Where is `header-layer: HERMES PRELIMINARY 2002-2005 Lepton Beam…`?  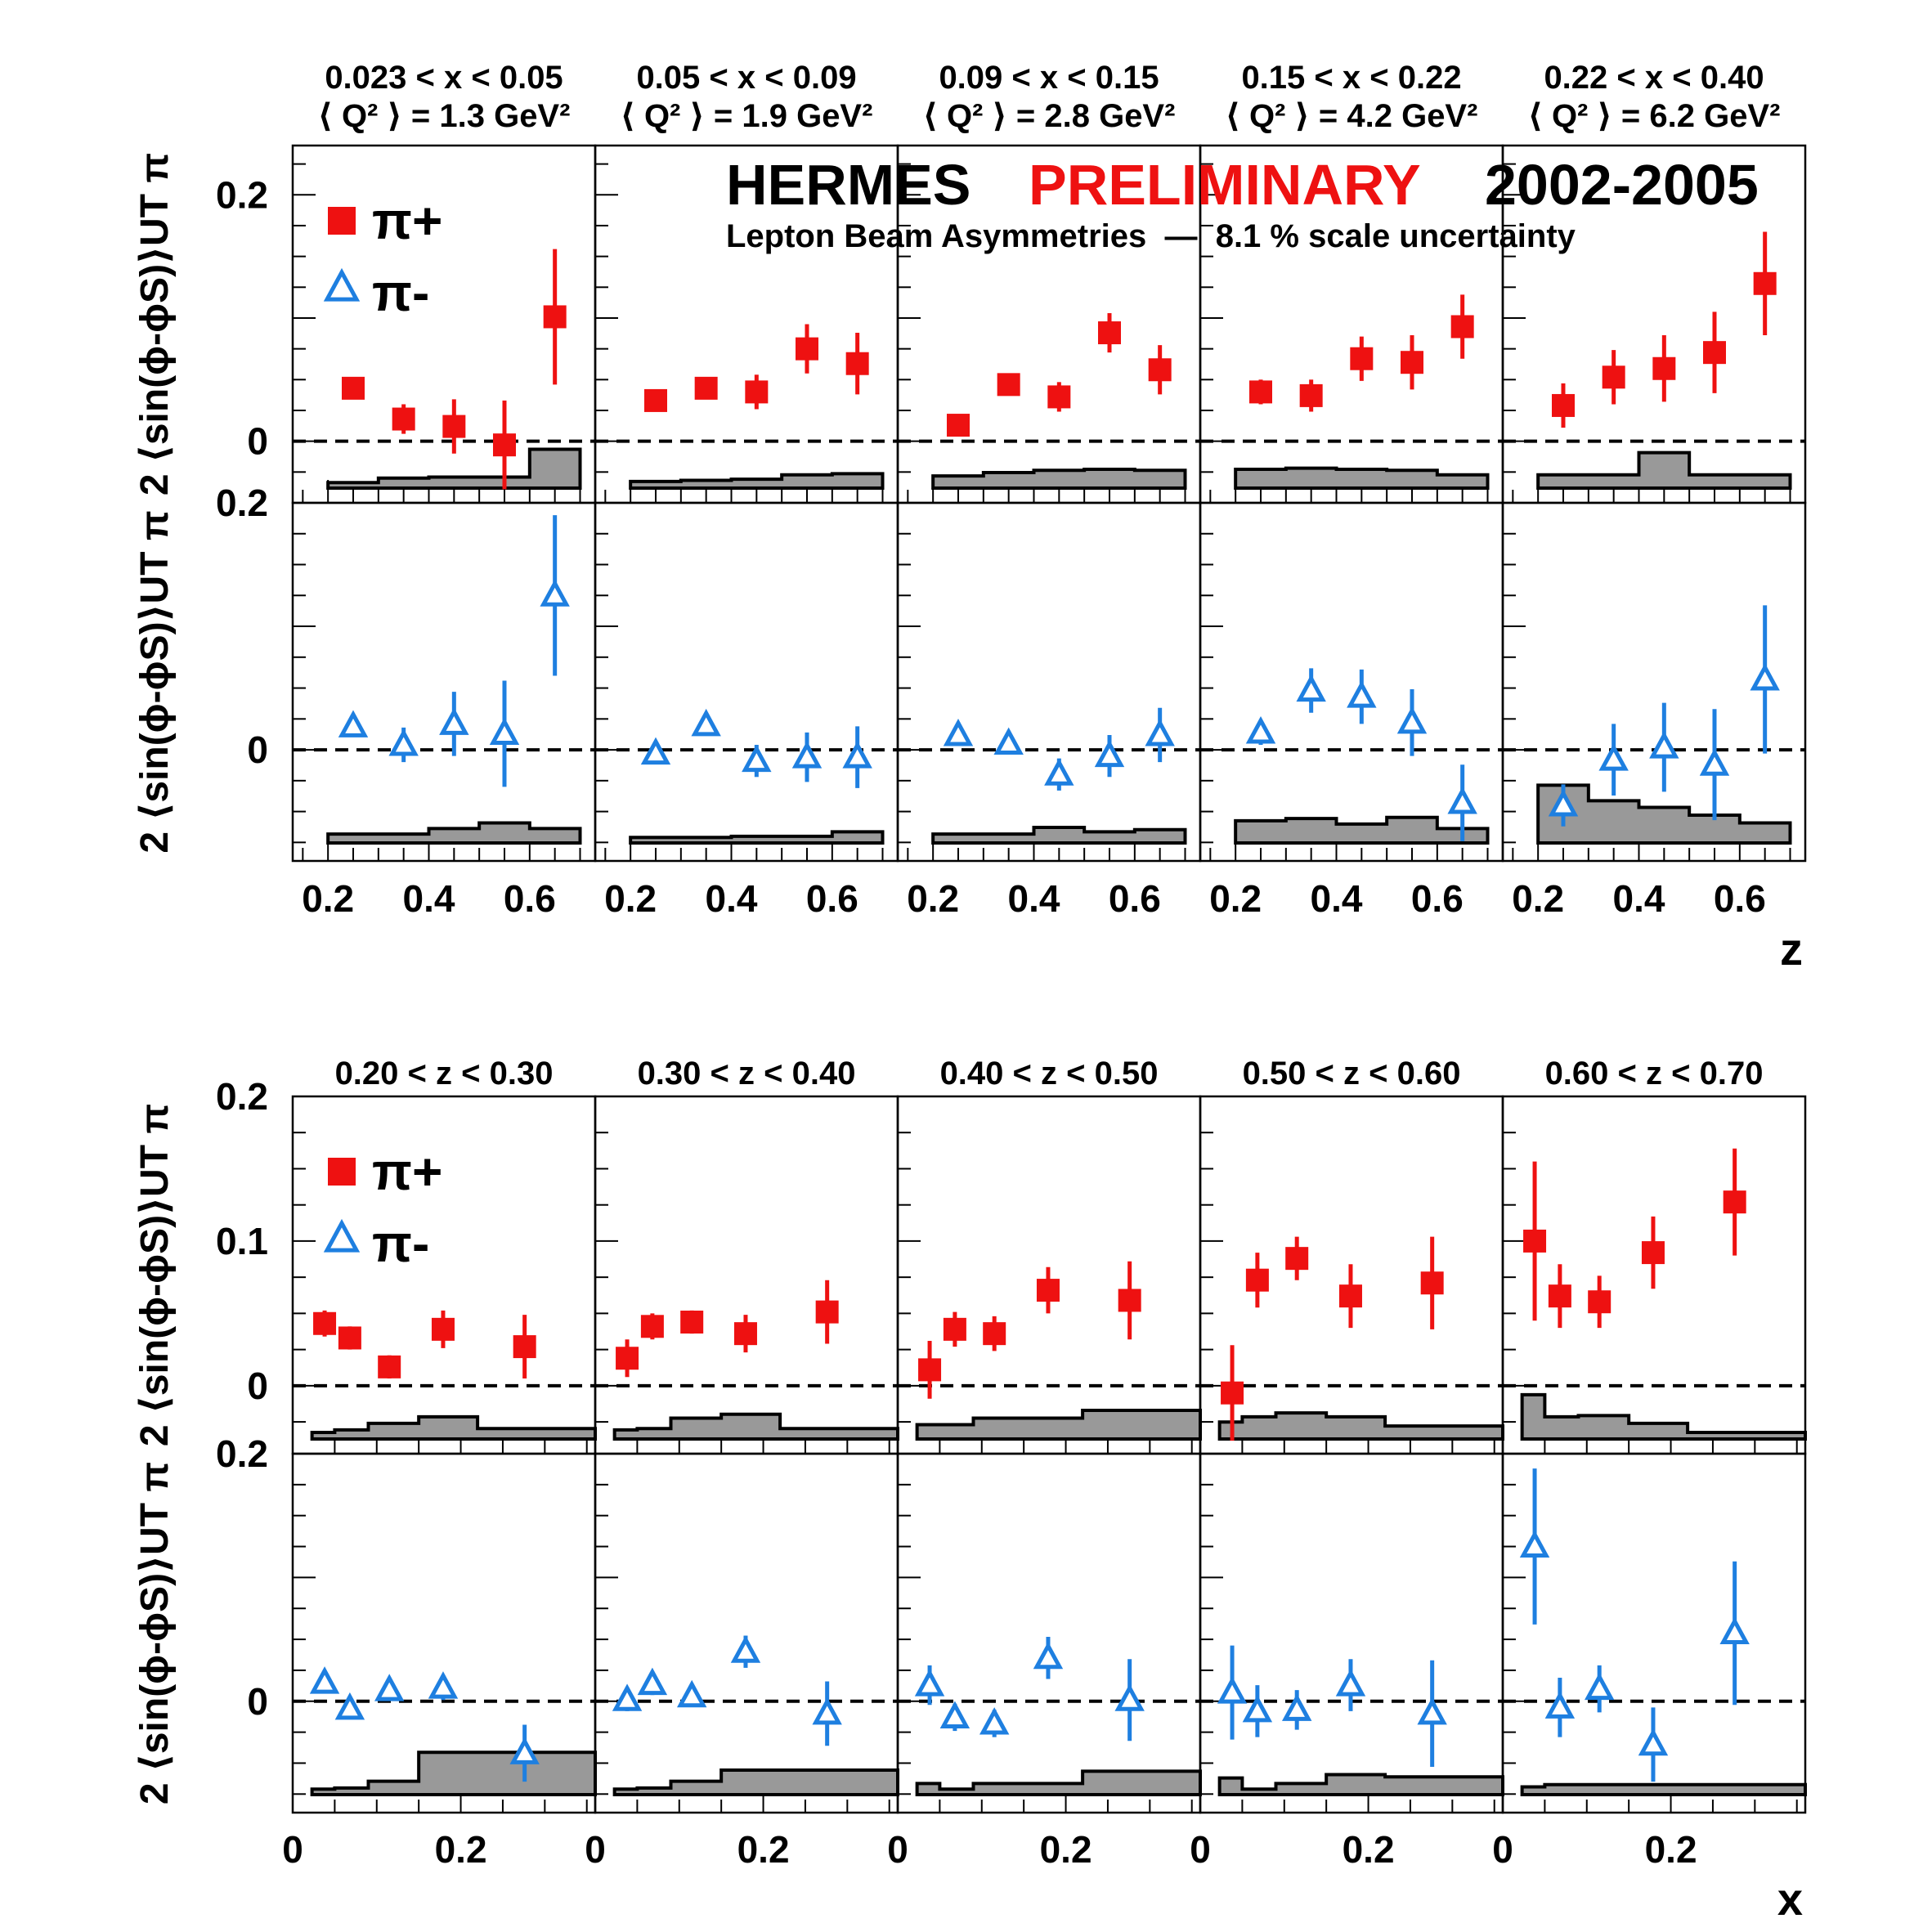 header-layer: HERMES PRELIMINARY 2002-2005 Lepton Beam… is located at coordinates (1242, 203).